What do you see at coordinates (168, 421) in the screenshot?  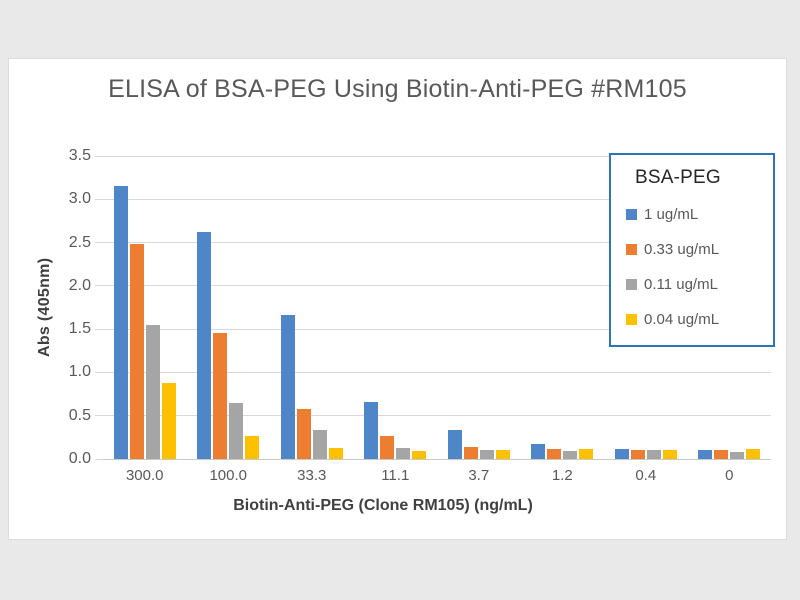 I see `bar-0.04-ug-mL-300.0` at bounding box center [168, 421].